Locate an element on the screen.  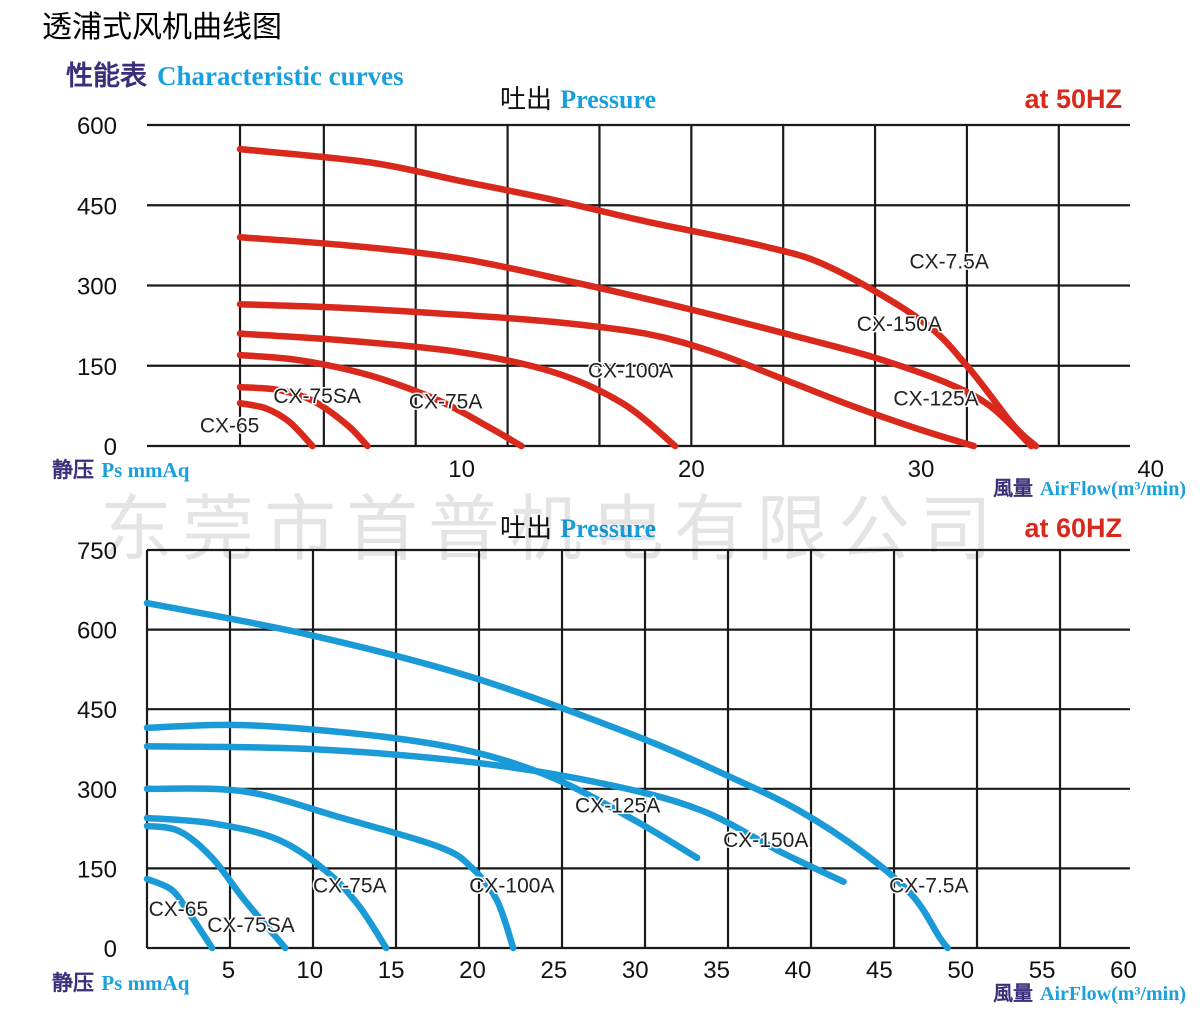
bottom-curve-label-cx-75sa: CX-75SA is located at coordinates (251, 925).